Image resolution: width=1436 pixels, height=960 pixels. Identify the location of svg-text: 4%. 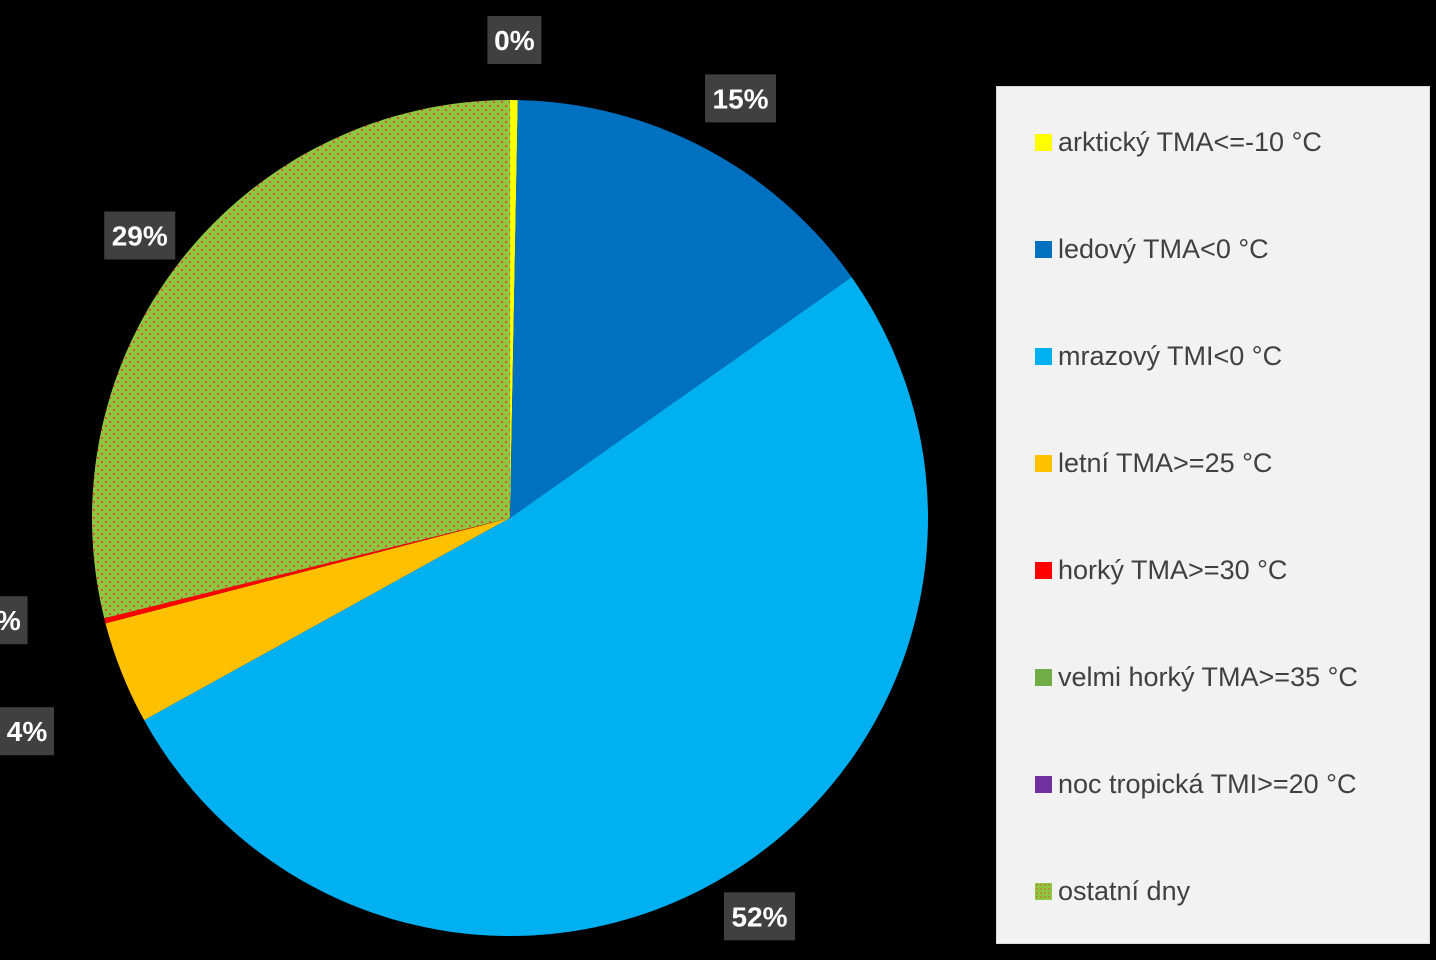
(27, 731).